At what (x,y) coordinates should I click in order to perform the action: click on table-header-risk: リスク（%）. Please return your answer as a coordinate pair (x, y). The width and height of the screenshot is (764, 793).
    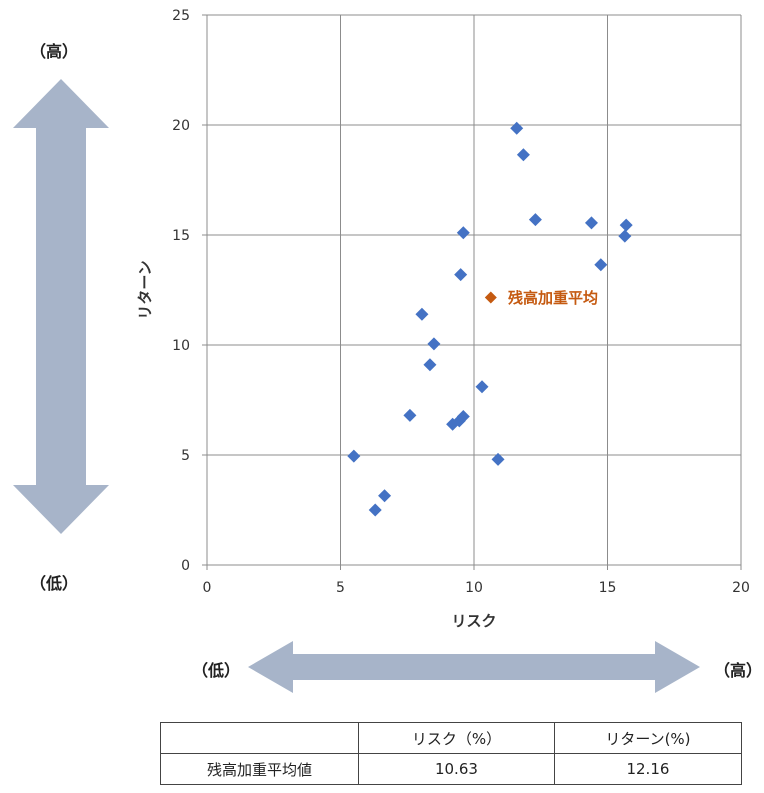
    Looking at the image, I should click on (456, 738).